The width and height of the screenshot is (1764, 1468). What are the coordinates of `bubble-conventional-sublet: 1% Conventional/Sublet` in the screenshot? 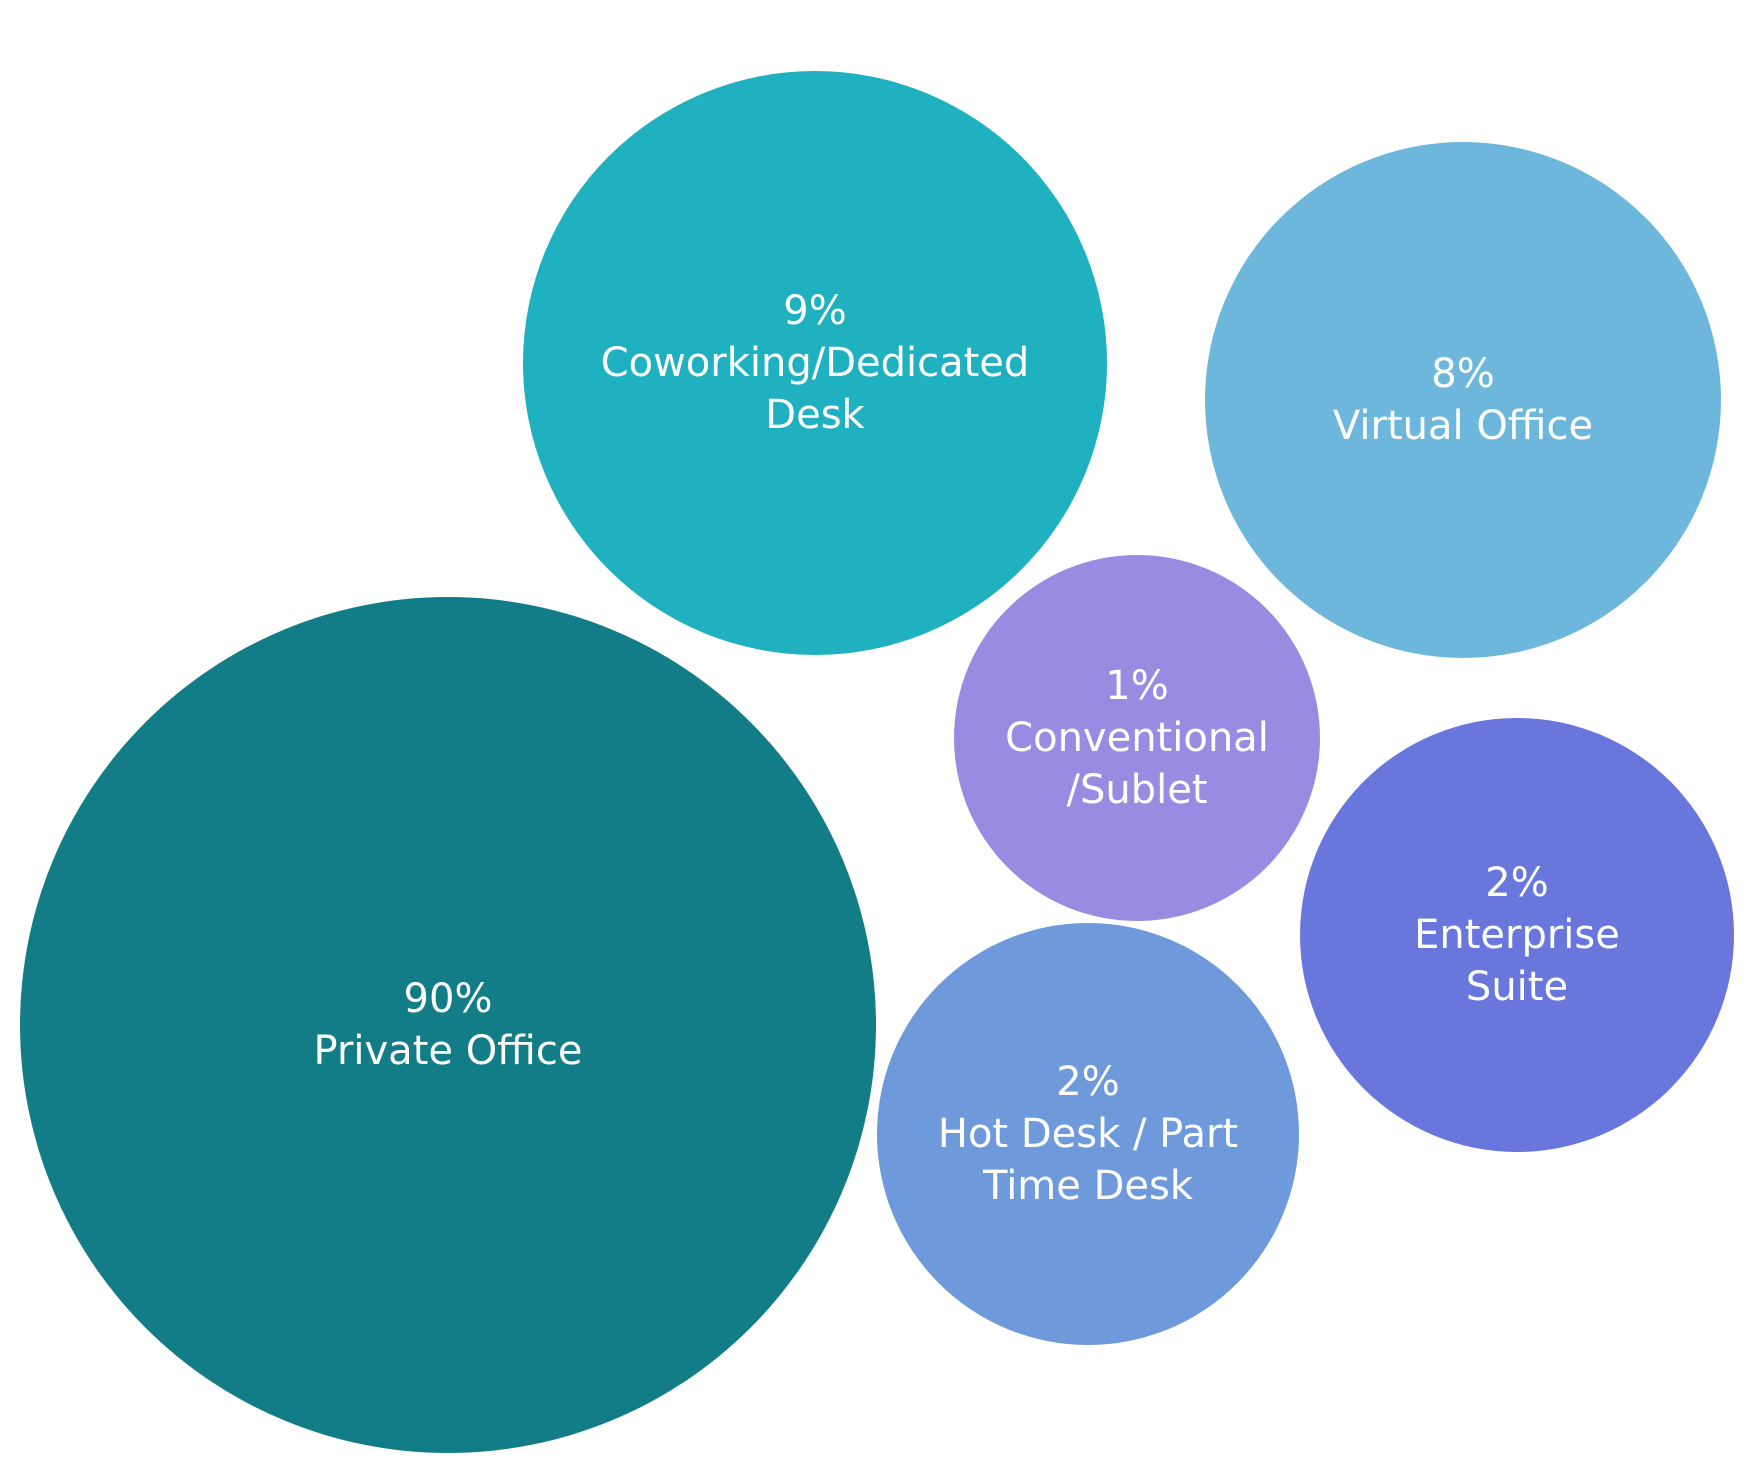 It's located at (1137, 738).